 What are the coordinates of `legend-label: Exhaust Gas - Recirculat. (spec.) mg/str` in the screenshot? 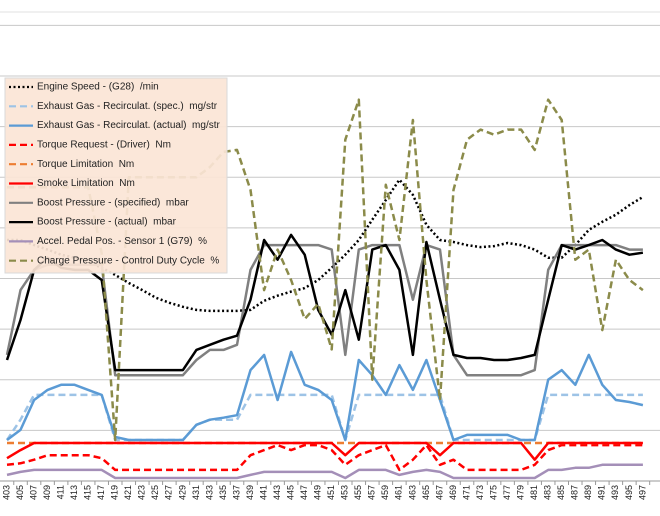 It's located at (127, 106).